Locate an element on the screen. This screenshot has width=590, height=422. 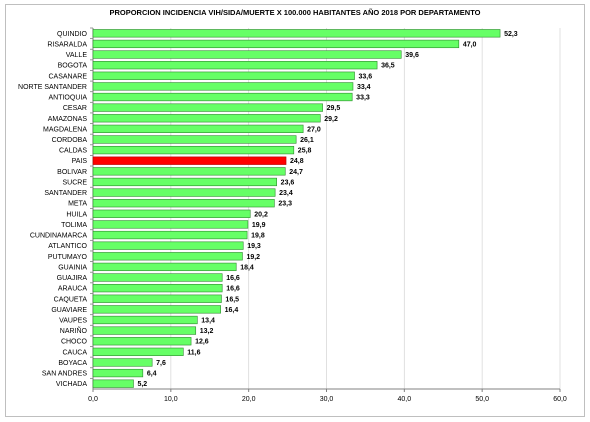
value-label: 7,6 is located at coordinates (161, 363).